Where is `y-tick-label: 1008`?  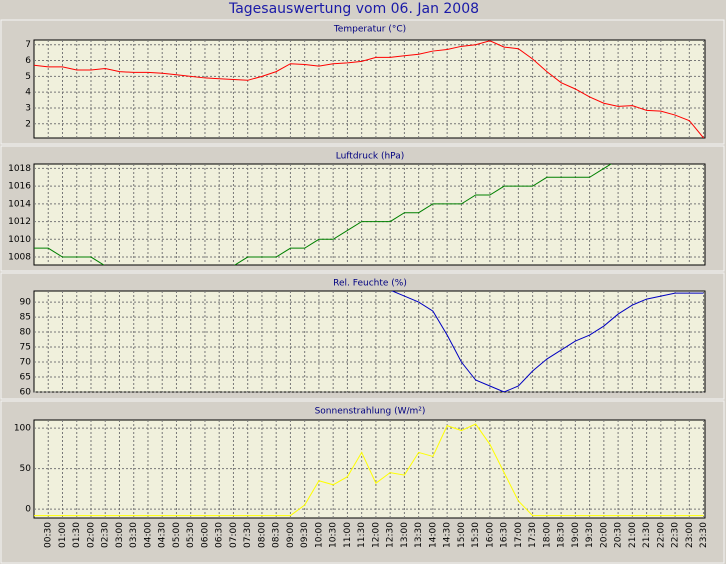 y-tick-label: 1008 is located at coordinates (19, 258).